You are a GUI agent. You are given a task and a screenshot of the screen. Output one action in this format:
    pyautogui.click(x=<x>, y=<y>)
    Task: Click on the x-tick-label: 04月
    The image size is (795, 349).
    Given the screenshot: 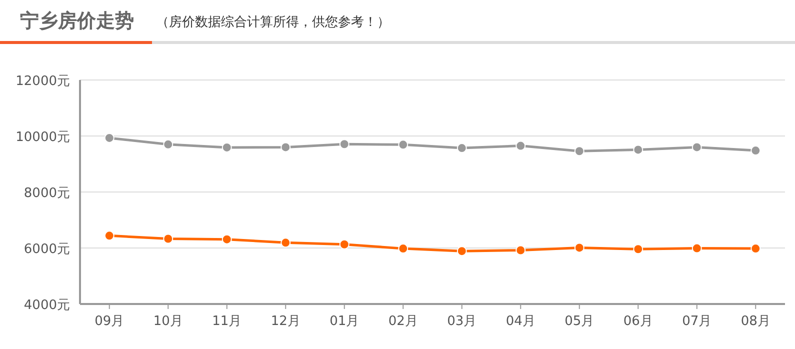 What is the action you would take?
    pyautogui.click(x=521, y=321)
    